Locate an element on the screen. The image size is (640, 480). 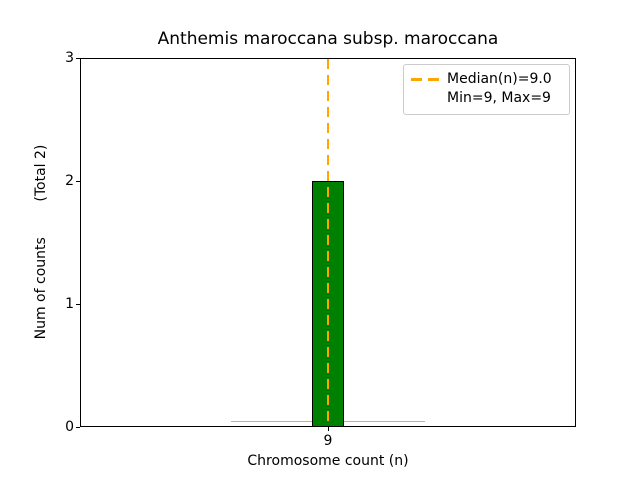
legend-label-median: Median(n)=9.0 is located at coordinates (499, 79).